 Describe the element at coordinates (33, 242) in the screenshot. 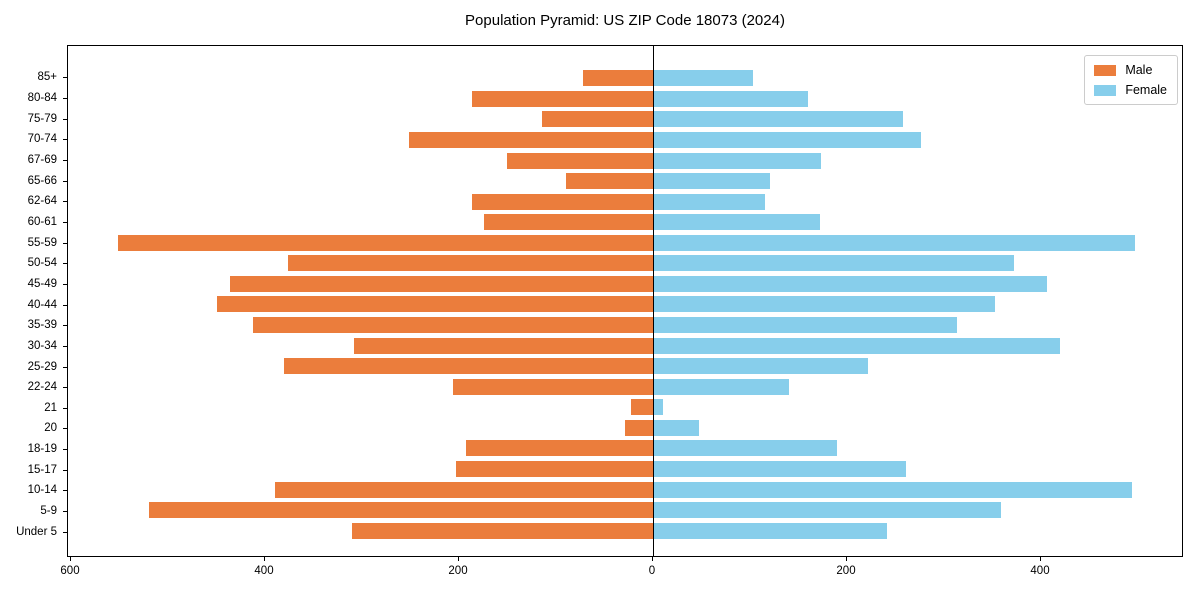

I see `age-group-label: 55-59` at that location.